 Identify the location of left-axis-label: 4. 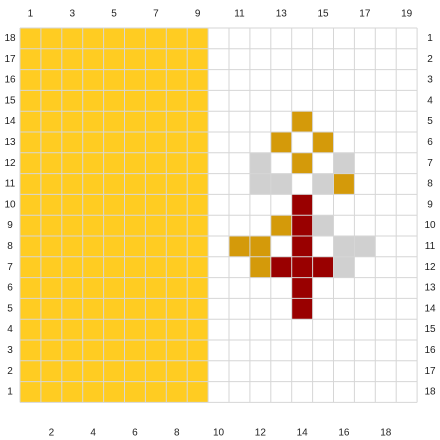
(10, 329).